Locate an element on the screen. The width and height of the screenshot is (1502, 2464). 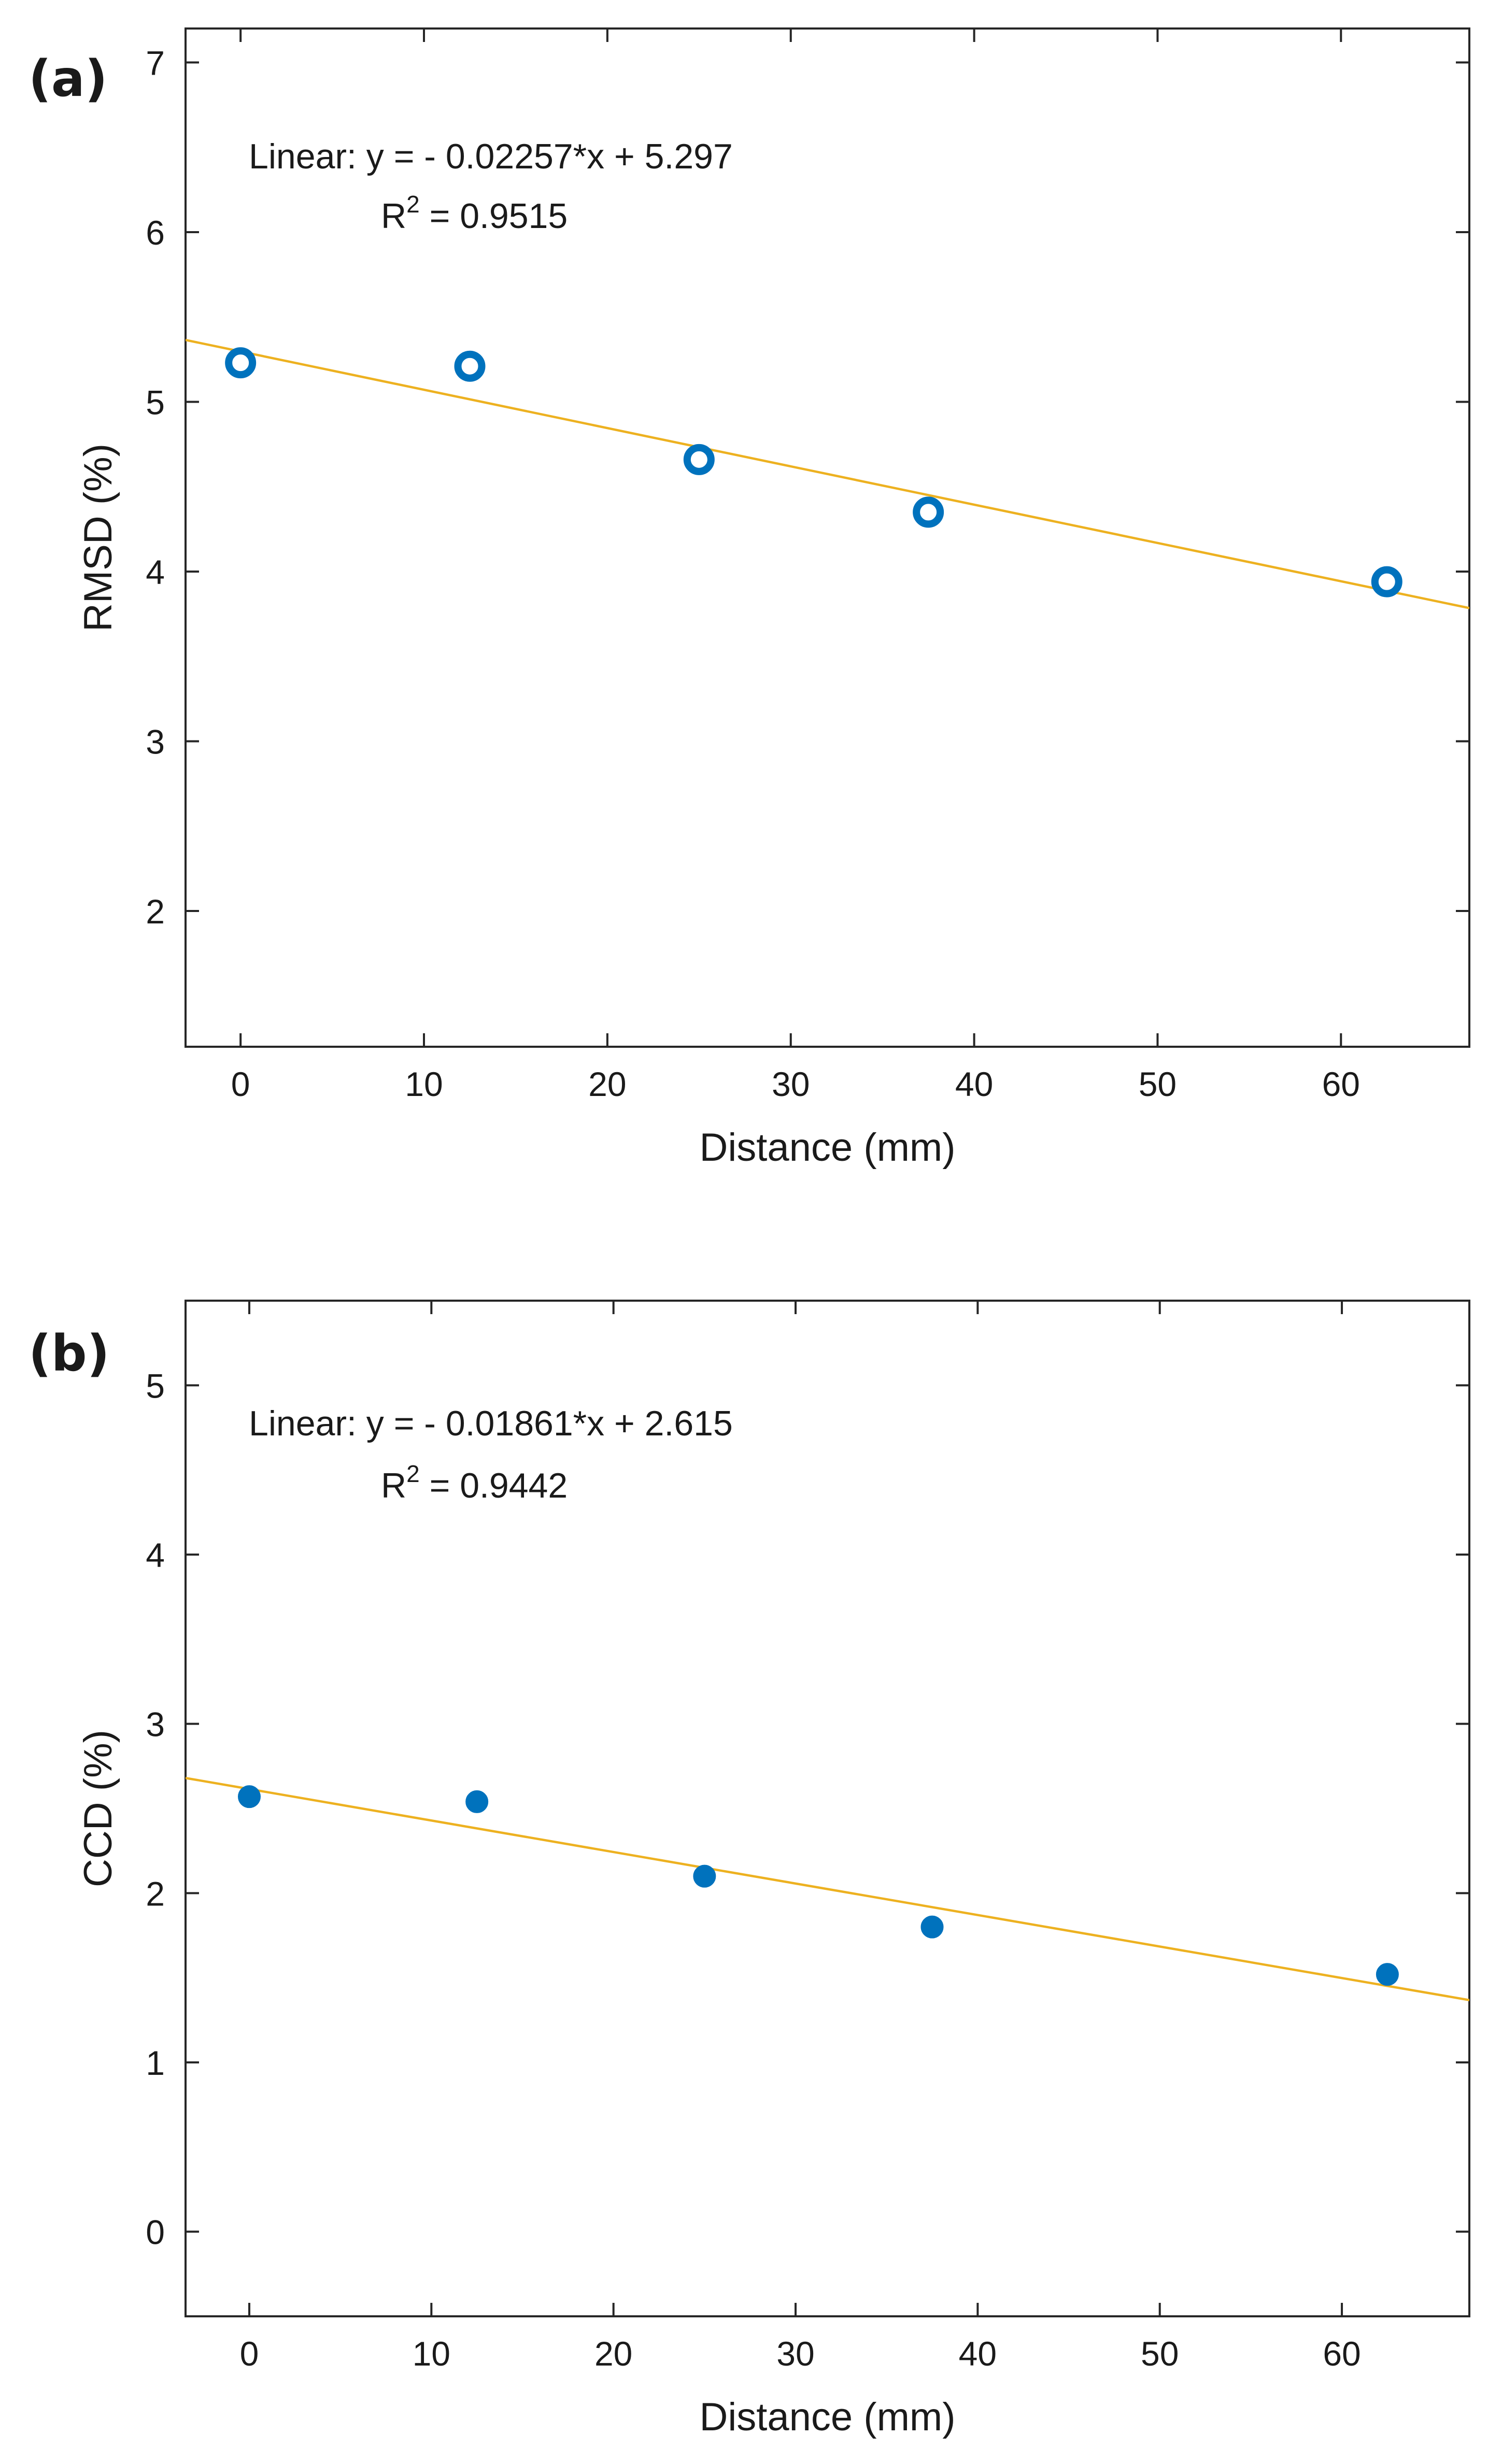
y-tick-label: 0 is located at coordinates (155, 2232).